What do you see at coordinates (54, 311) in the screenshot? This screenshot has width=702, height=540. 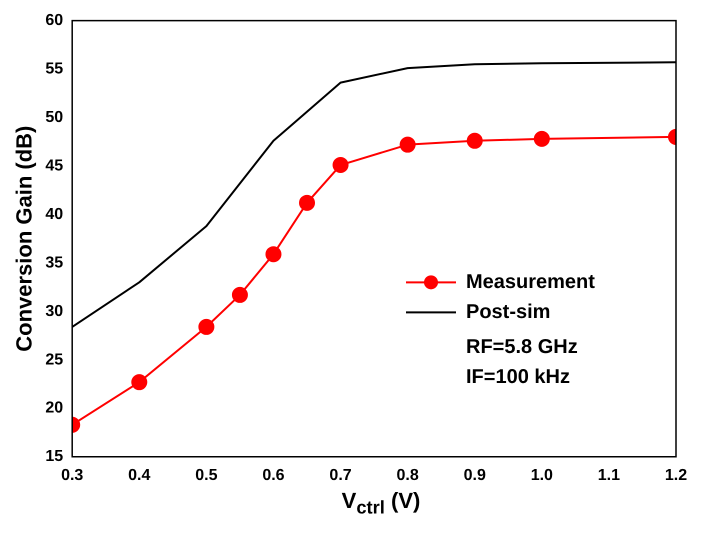 I see `y-tick-label: 30` at bounding box center [54, 311].